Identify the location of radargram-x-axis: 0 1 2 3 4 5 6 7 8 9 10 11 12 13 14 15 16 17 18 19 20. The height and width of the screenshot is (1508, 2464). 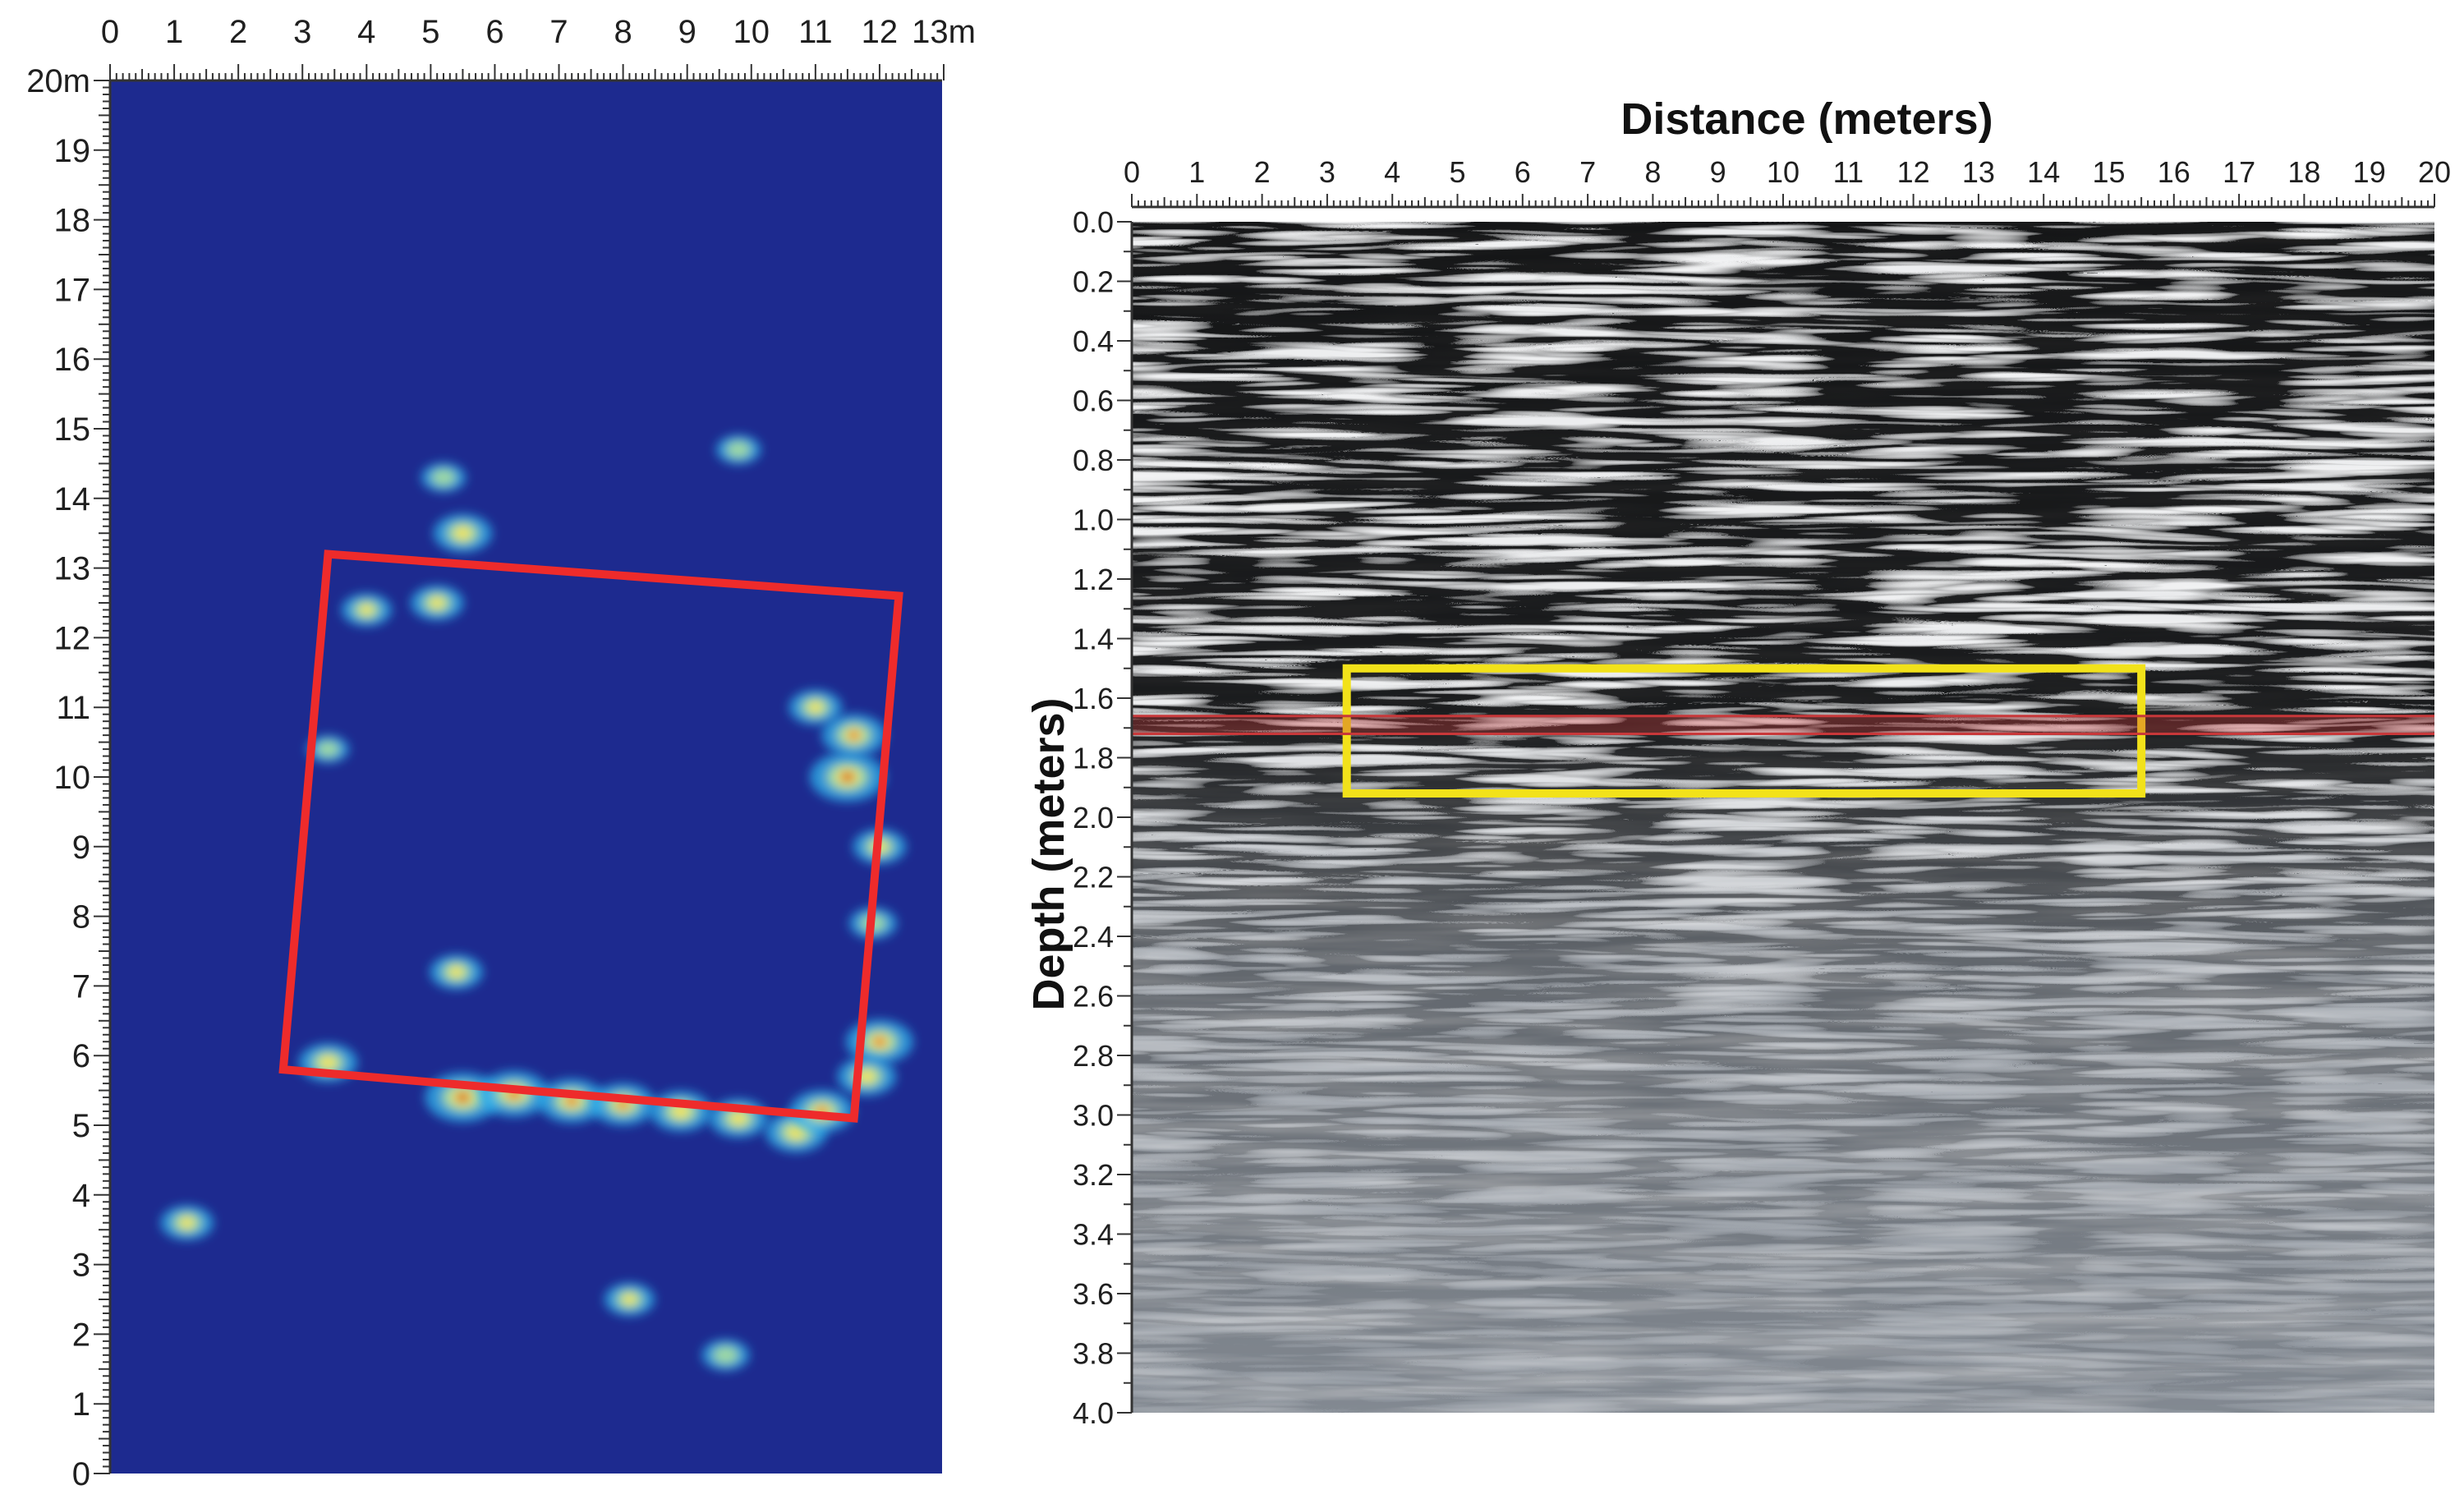
(1787, 182).